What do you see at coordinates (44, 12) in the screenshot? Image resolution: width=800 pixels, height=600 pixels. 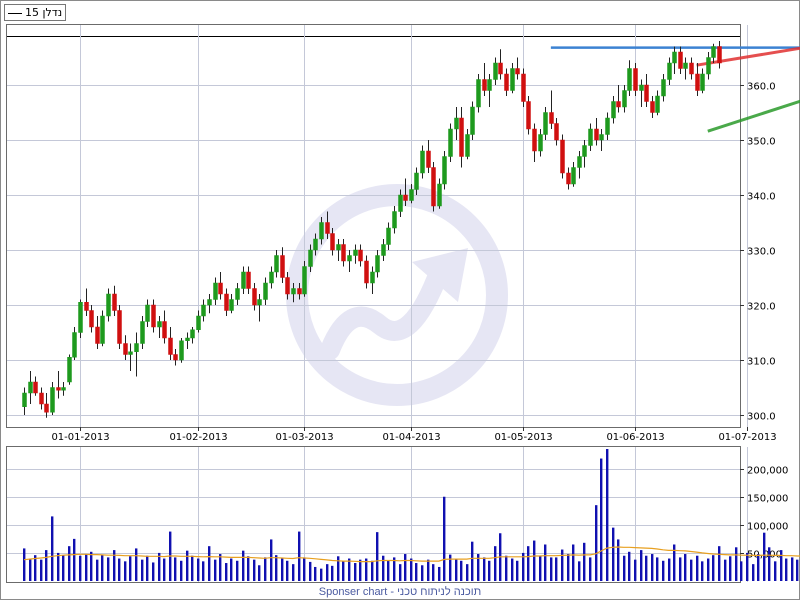 I see `legend-label: נדלן 15` at bounding box center [44, 12].